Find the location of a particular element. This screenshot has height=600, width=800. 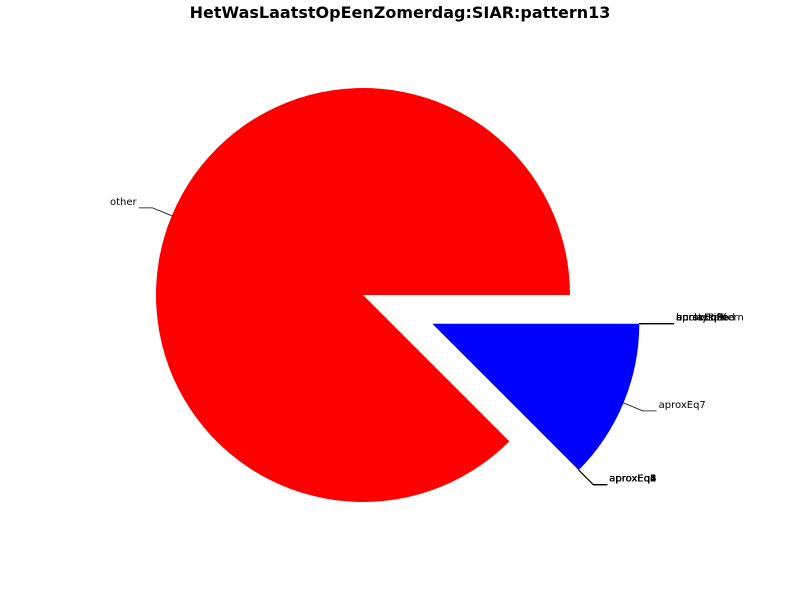

slice-label-aproxeq4: aproxEq4 is located at coordinates (632, 479).